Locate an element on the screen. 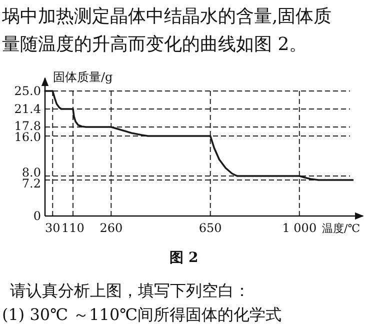 Image resolution: width=391 pixels, height=324 pixels. x-tick-label: 1 000 is located at coordinates (299, 228).